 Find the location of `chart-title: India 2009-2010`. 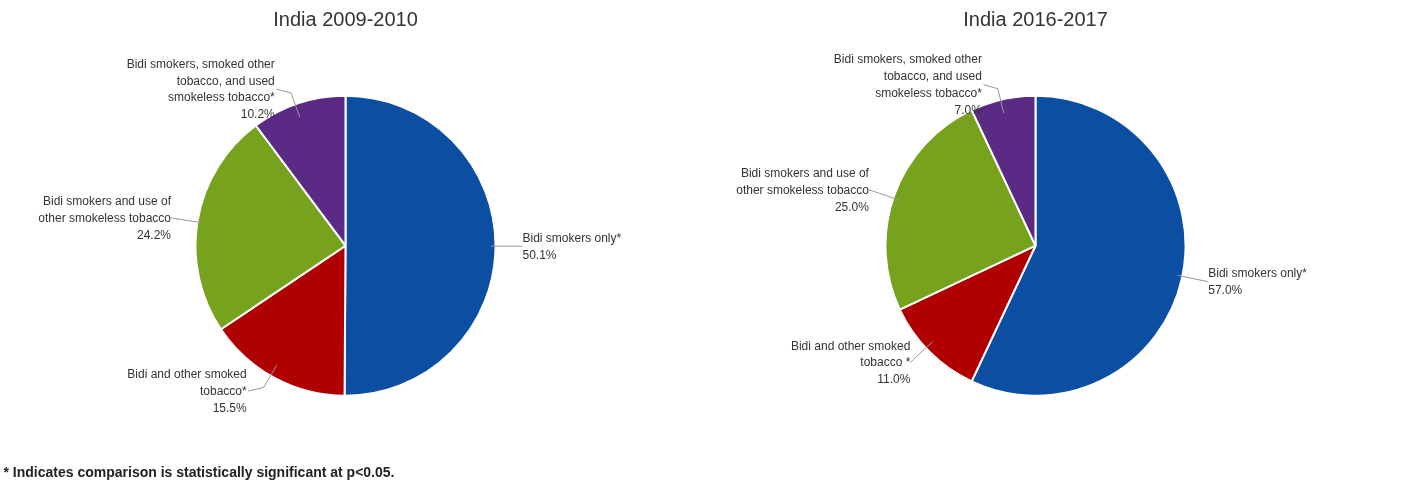

chart-title: India 2009-2010 is located at coordinates (345, 18).